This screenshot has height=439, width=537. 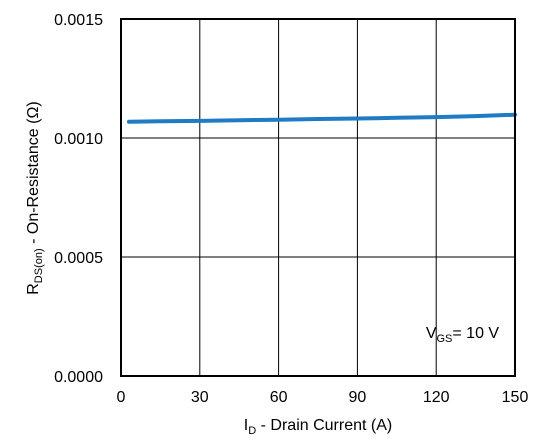 I want to click on y-axis-label-rest: - On-Resistance (Ω), so click(x=33, y=174).